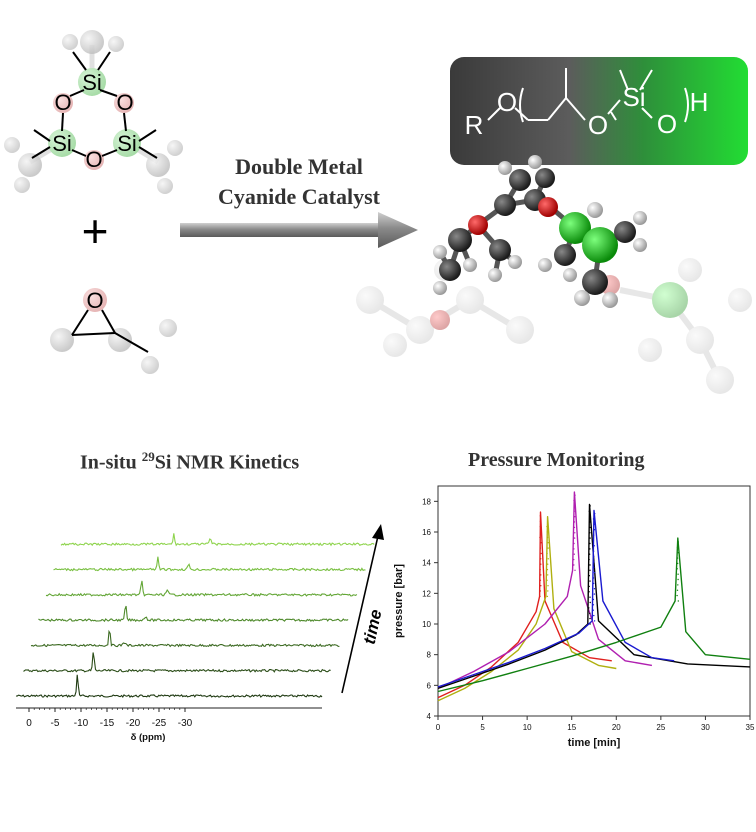  I want to click on pressure-series, so click(594, 596).